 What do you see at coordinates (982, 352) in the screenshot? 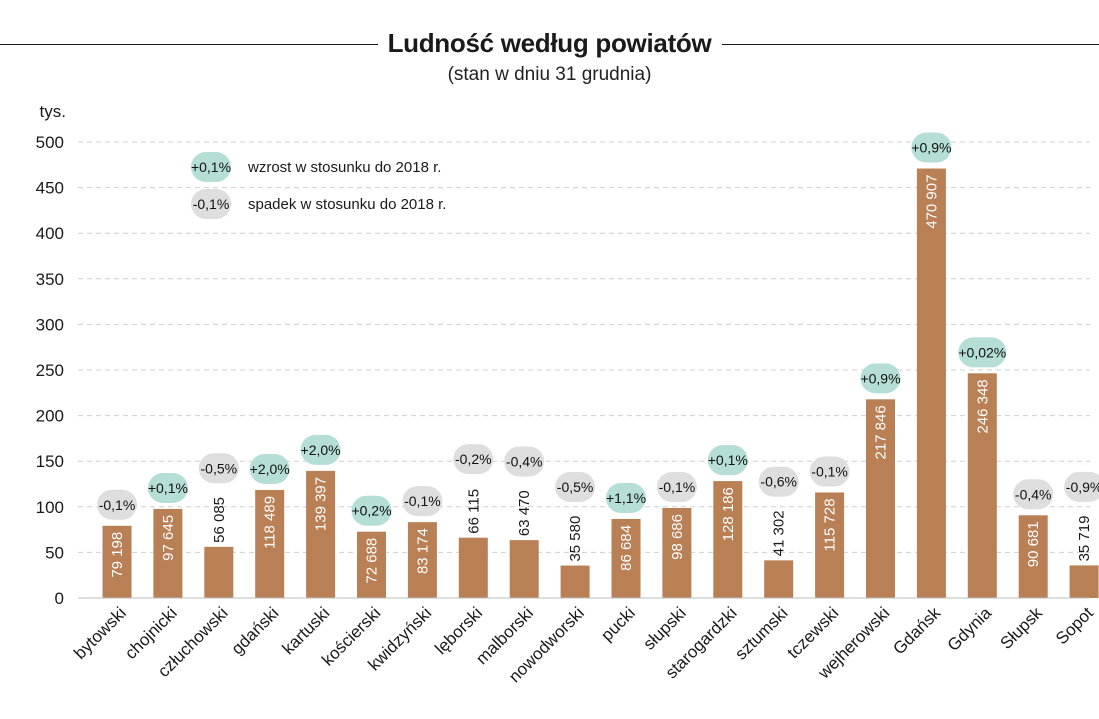
I see `change-badge-text: +0,02%` at bounding box center [982, 352].